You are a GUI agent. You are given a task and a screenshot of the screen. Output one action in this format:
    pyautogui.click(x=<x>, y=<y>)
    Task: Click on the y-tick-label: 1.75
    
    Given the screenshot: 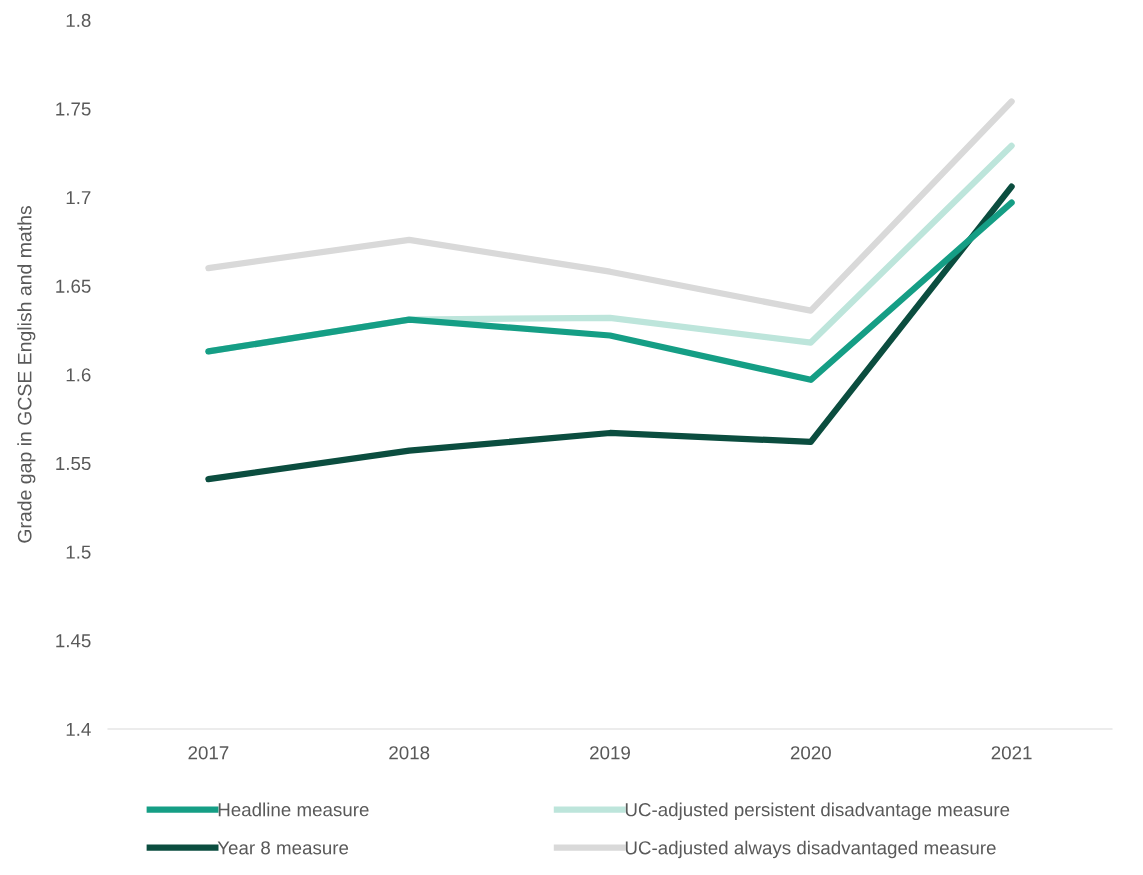 What is the action you would take?
    pyautogui.click(x=73, y=109)
    